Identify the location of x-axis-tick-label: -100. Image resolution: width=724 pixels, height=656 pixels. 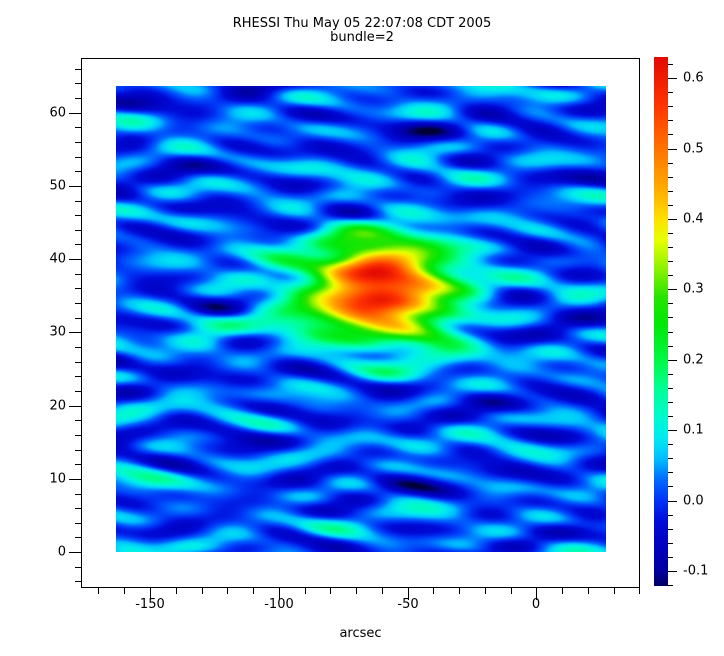
(279, 604).